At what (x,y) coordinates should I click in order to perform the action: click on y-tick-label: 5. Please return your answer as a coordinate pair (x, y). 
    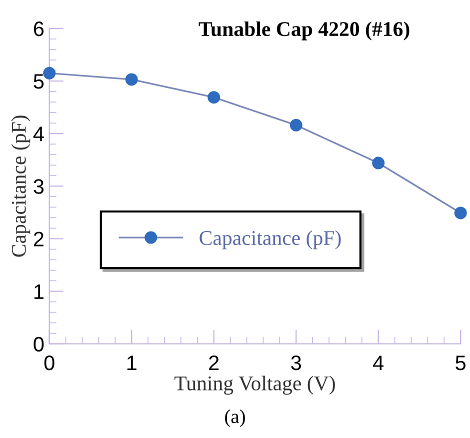
    Looking at the image, I should click on (39, 81).